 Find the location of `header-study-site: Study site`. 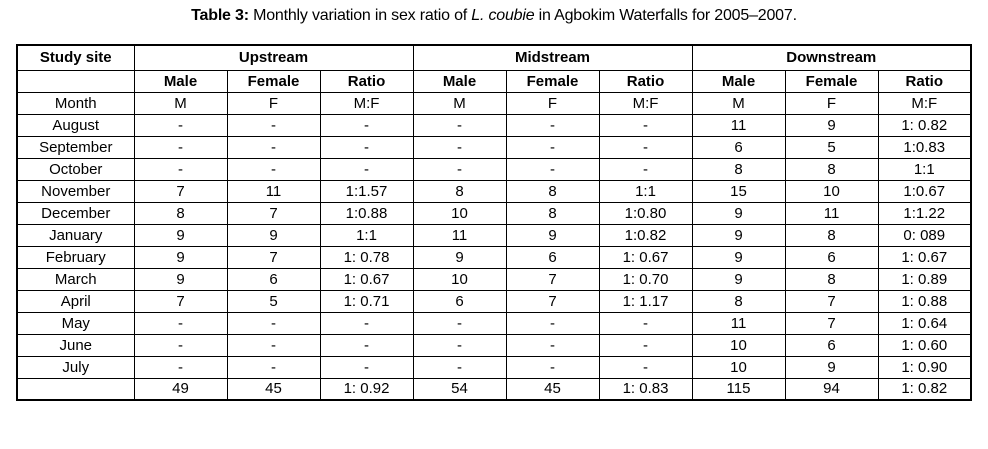

header-study-site: Study site is located at coordinates (75, 57).